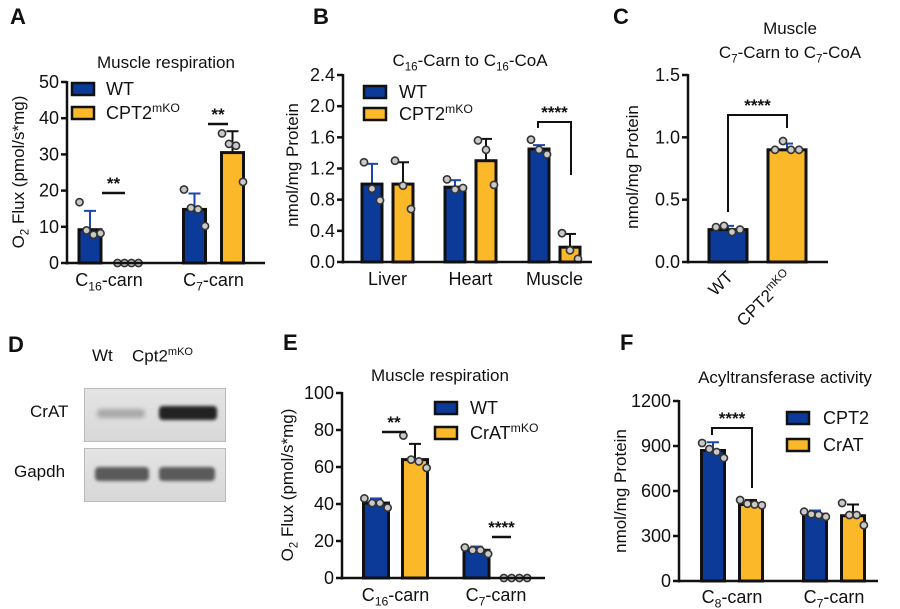  Describe the element at coordinates (656, 491) in the screenshot. I see `y-tick-label: 600` at that location.